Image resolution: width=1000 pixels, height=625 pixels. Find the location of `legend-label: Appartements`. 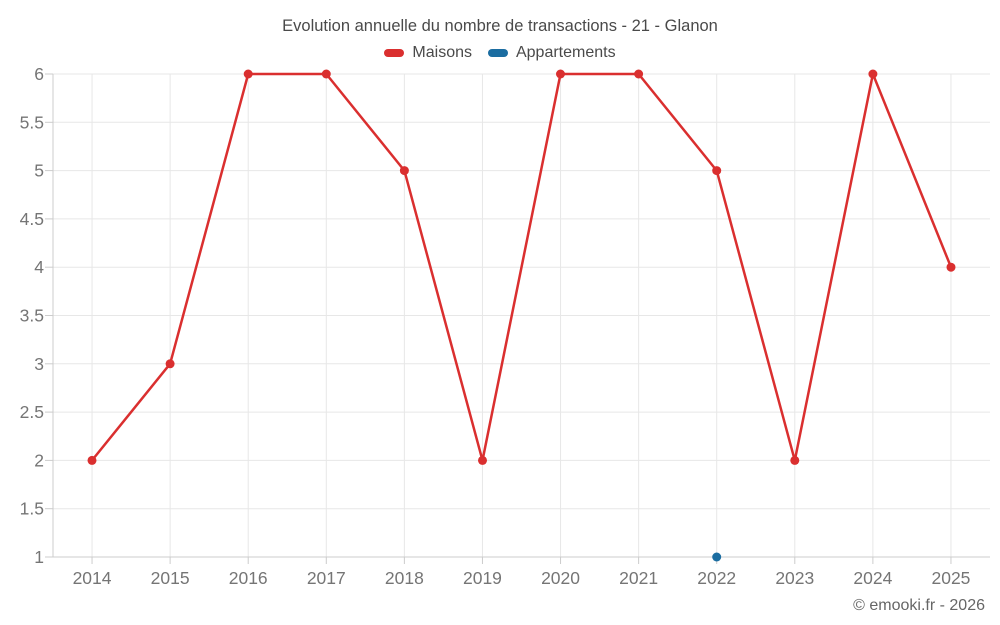

legend-label: Appartements is located at coordinates (565, 52).